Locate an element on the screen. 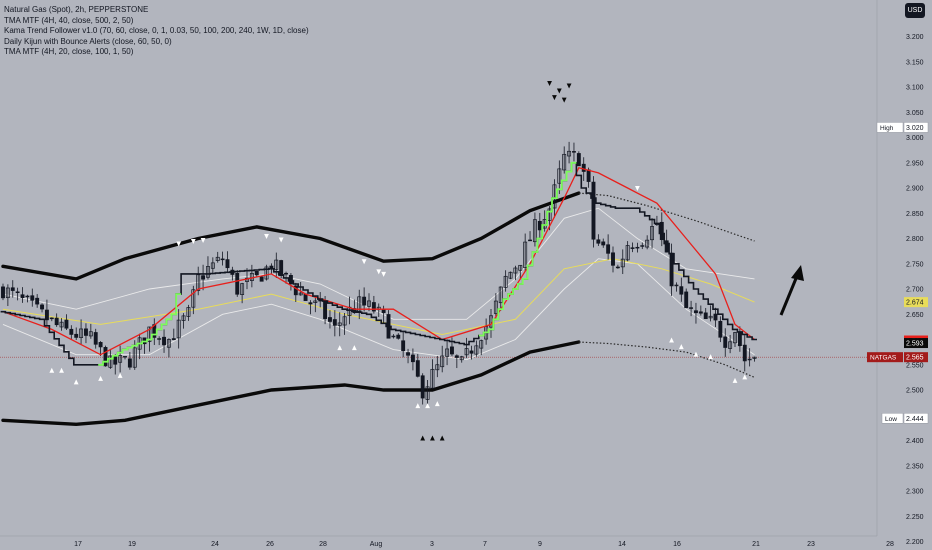 The width and height of the screenshot is (932, 550). time-tick-label: 28 is located at coordinates (323, 544).